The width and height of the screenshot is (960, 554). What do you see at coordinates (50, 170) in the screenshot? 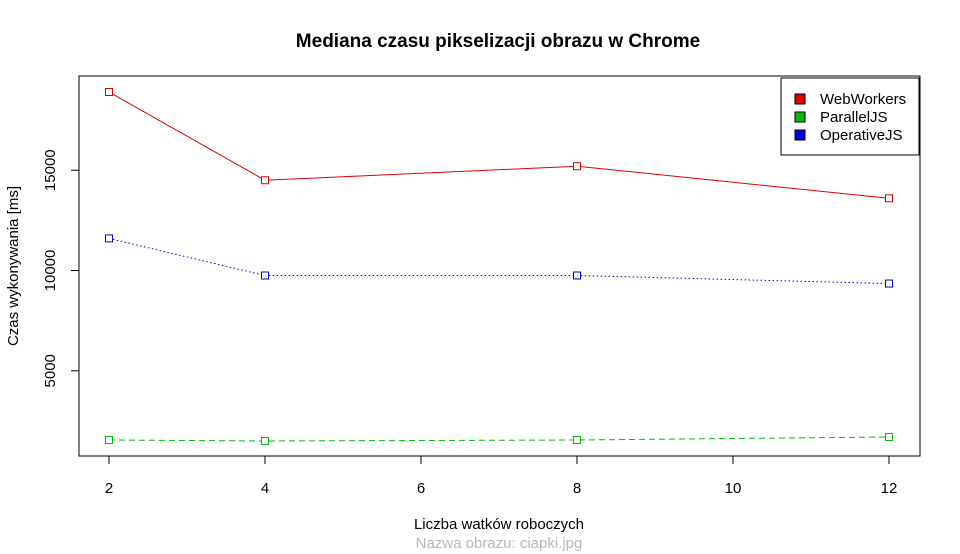
I see `y-tick-label: 15000` at bounding box center [50, 170].